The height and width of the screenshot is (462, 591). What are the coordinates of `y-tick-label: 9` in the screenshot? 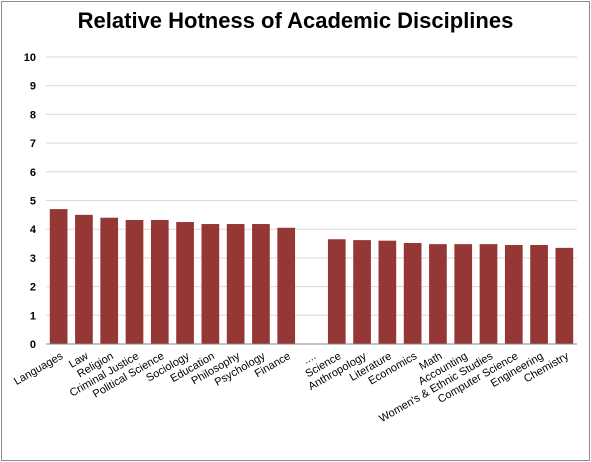 It's located at (33, 87).